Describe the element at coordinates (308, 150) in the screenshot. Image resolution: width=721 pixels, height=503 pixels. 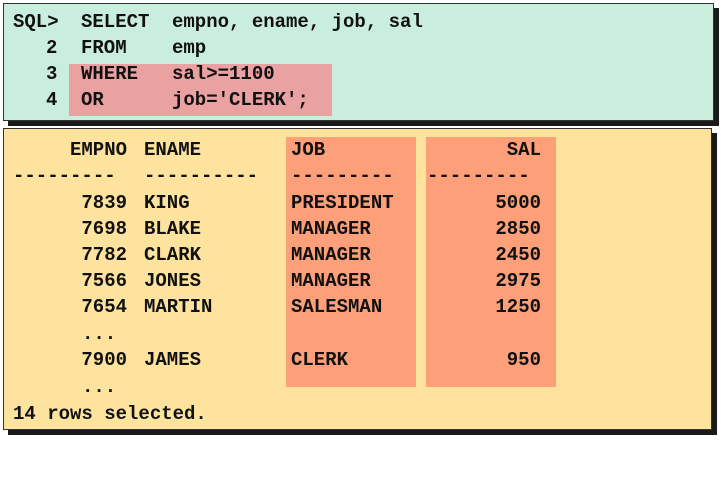
I see `header-job: JOB` at that location.